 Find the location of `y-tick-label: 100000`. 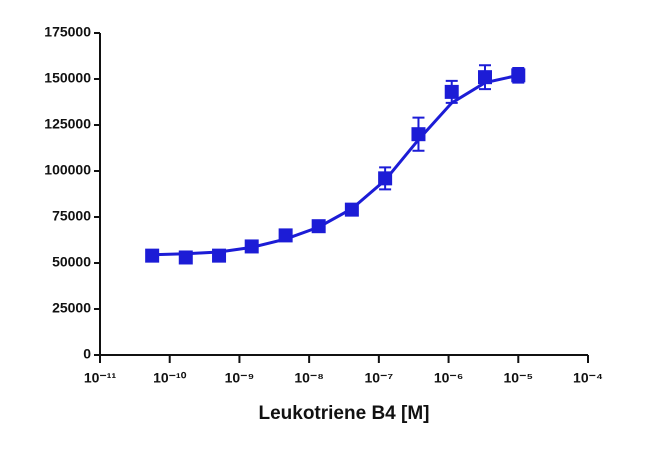

y-tick-label: 100000 is located at coordinates (67, 170).